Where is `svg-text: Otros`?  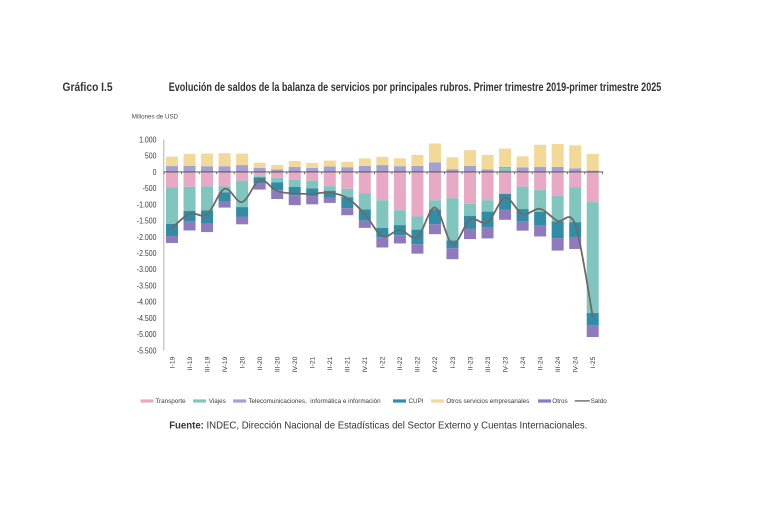 svg-text: Otros is located at coordinates (559, 401).